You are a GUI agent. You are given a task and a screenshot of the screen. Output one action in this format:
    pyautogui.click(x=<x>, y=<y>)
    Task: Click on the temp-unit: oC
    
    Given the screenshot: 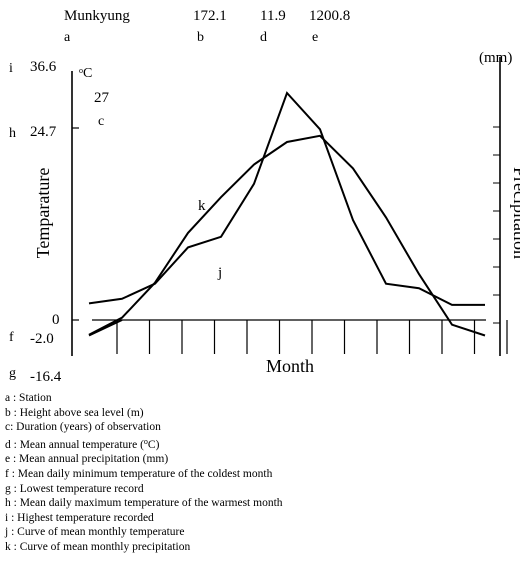 What is the action you would take?
    pyautogui.click(x=85, y=74)
    